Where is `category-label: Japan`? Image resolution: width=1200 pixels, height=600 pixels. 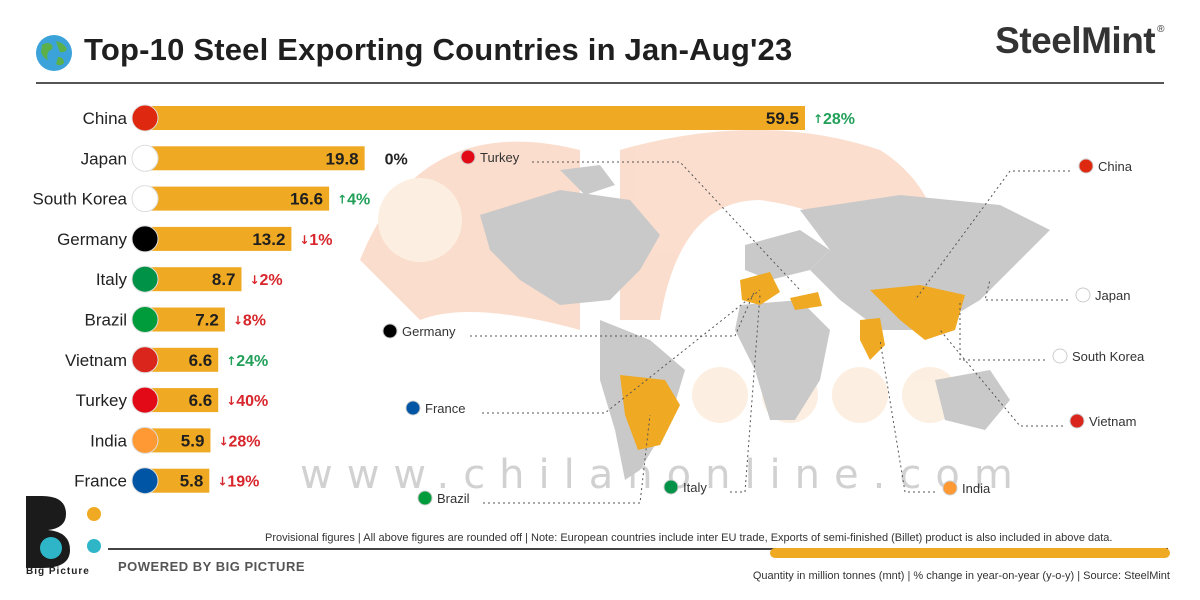
category-label: Japan is located at coordinates (104, 158).